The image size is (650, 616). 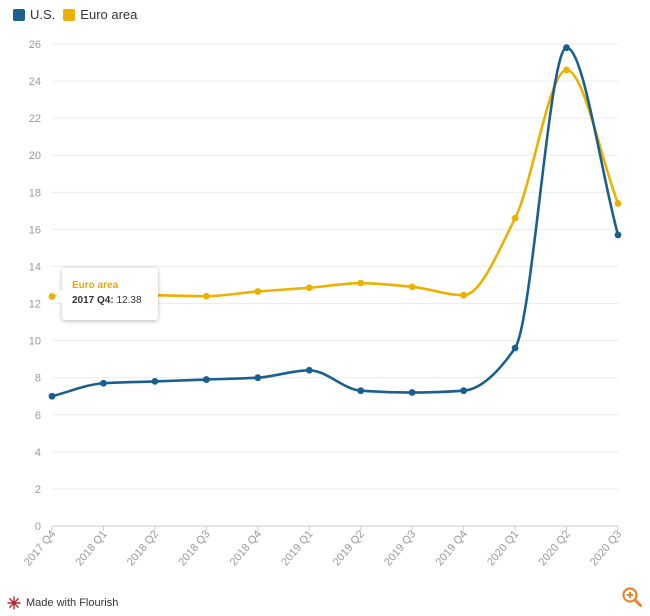 What do you see at coordinates (106, 294) in the screenshot?
I see `tooltip: Euro area 2017 Q4: 12.38` at bounding box center [106, 294].